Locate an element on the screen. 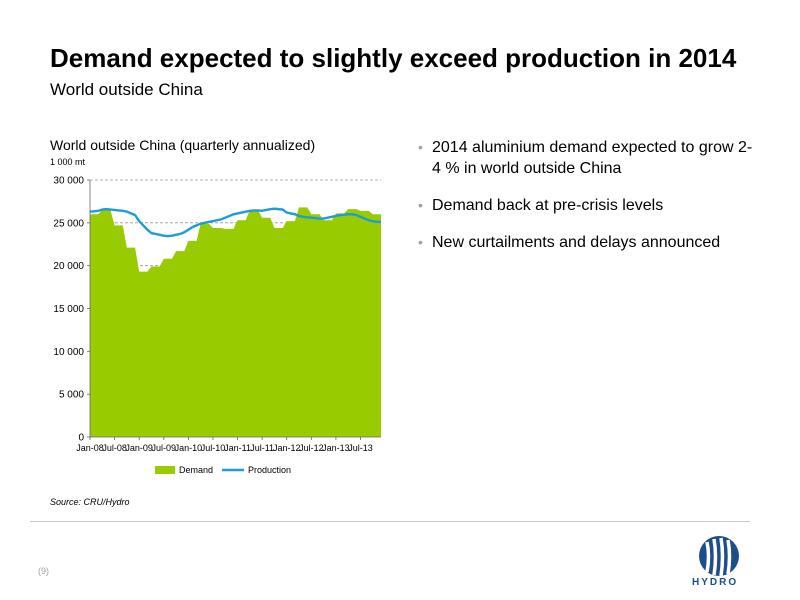 The image size is (800, 600). y-tick-label: 5 000 is located at coordinates (71, 395).